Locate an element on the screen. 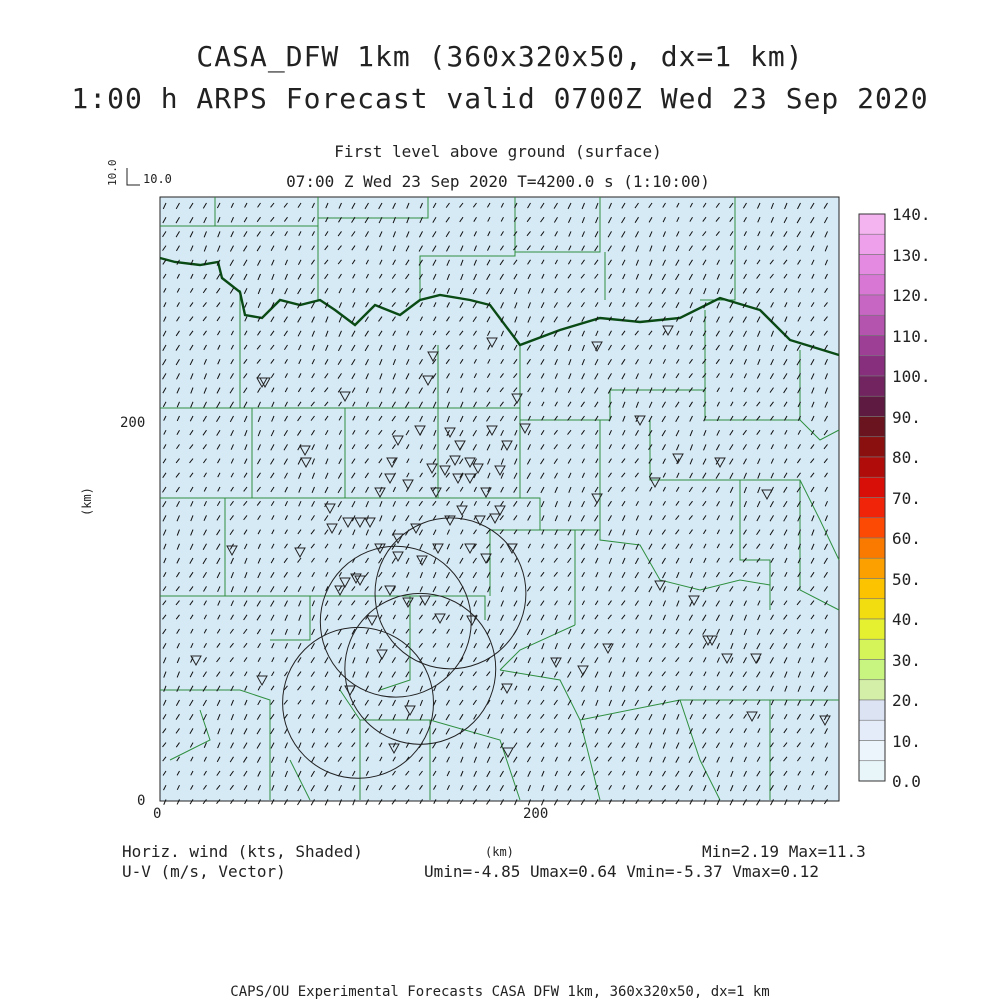 Image resolution: width=1000 pixels, height=1000 pixels. x-tick-label-0: 0 is located at coordinates (157, 814).